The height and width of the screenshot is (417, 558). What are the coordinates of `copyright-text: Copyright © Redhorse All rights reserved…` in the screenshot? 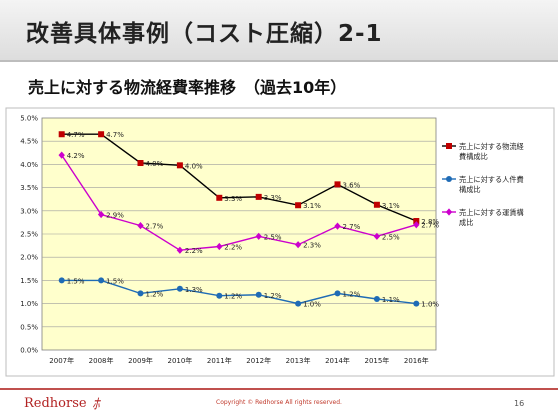 It's located at (279, 402).